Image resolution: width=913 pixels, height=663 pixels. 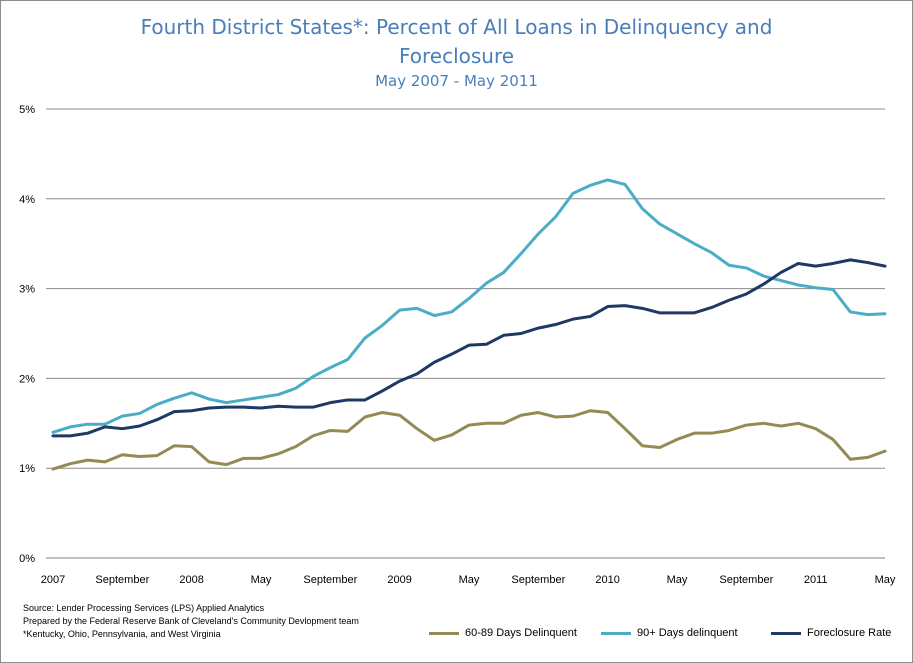 I want to click on y-tick-label: 3%, so click(x=27, y=290).